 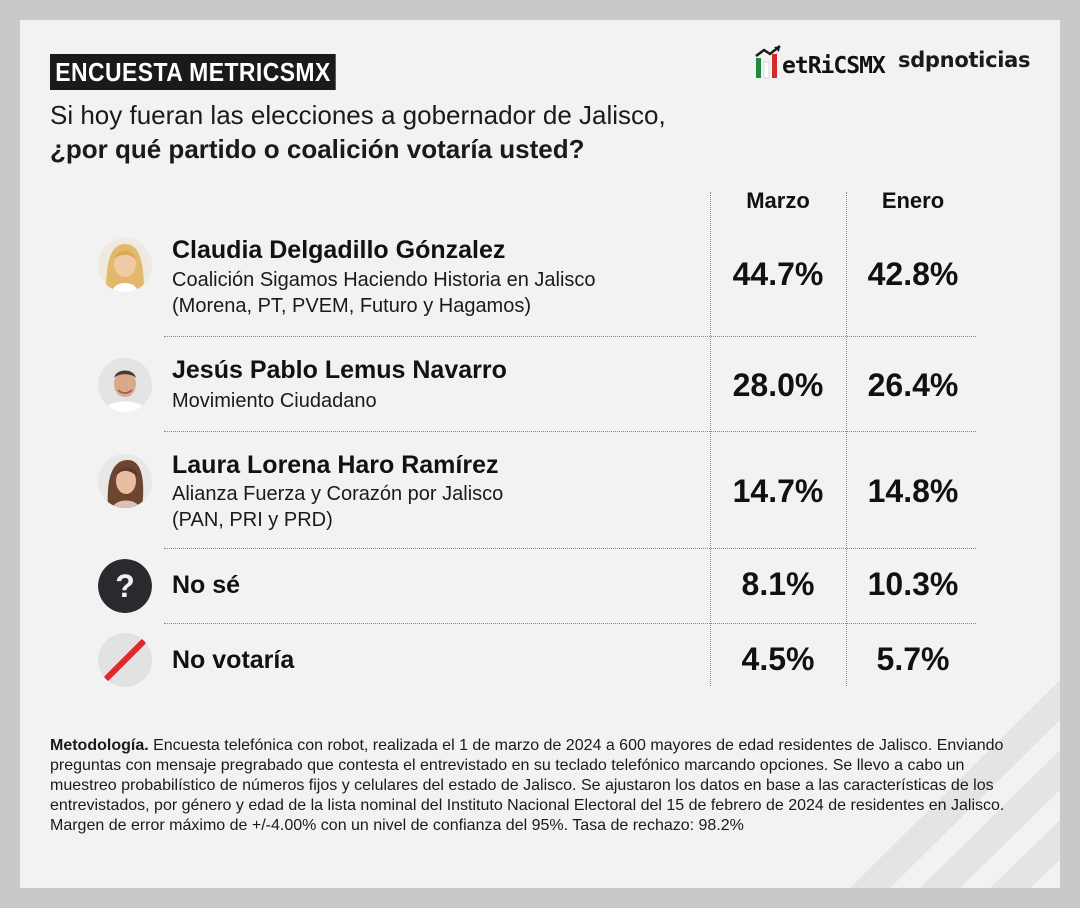 I want to click on question-icon: ?, so click(x=125, y=586).